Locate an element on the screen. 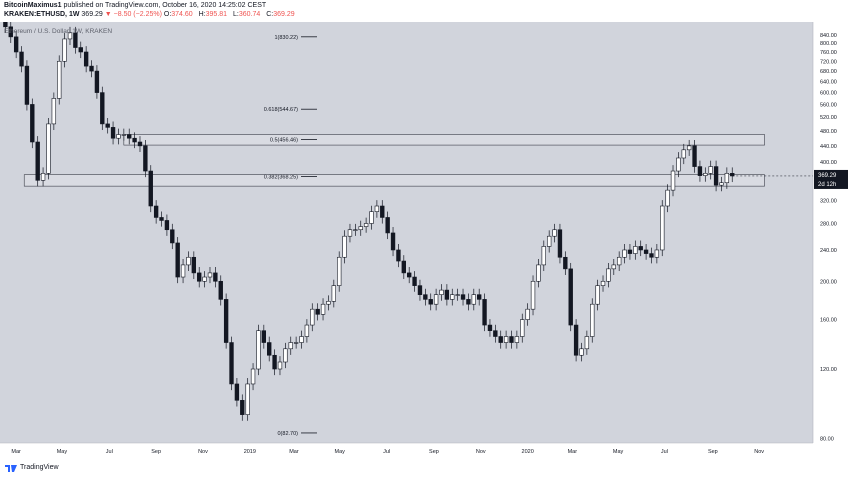 This screenshot has width=850, height=478. price-tick-label: 720.00 is located at coordinates (828, 62).